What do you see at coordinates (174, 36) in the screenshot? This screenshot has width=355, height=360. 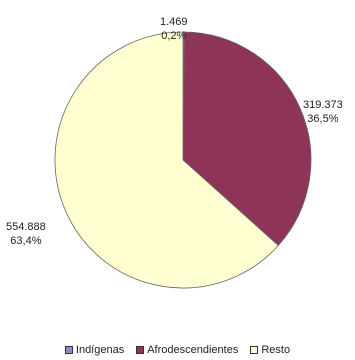 I see `percent-label-indigenas: 0,2%` at bounding box center [174, 36].